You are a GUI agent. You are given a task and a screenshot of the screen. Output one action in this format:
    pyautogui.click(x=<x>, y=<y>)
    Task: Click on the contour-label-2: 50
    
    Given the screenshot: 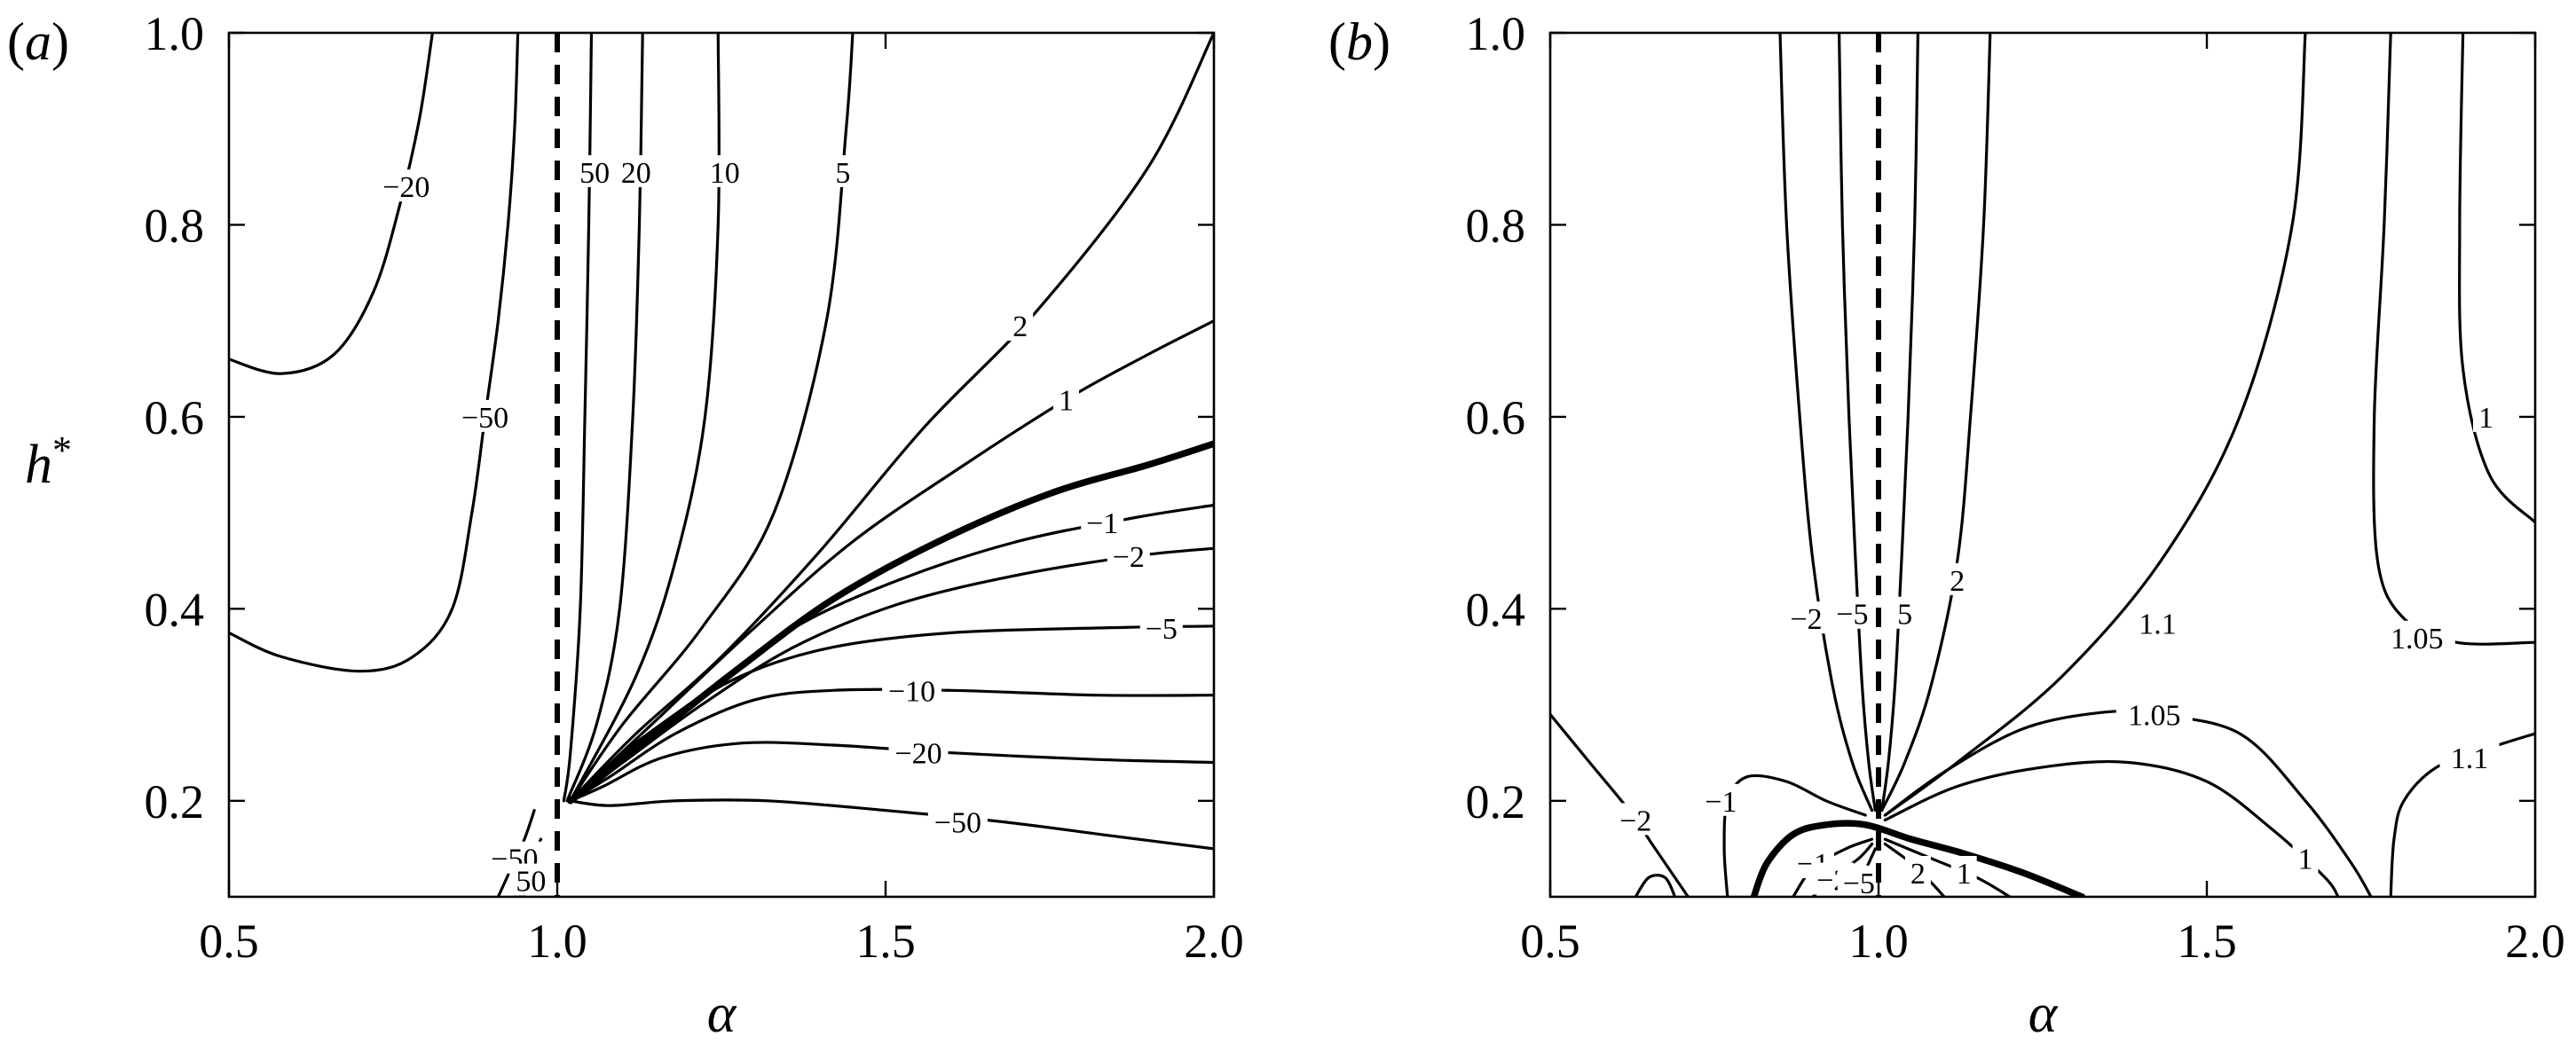 What is the action you would take?
    pyautogui.click(x=594, y=173)
    